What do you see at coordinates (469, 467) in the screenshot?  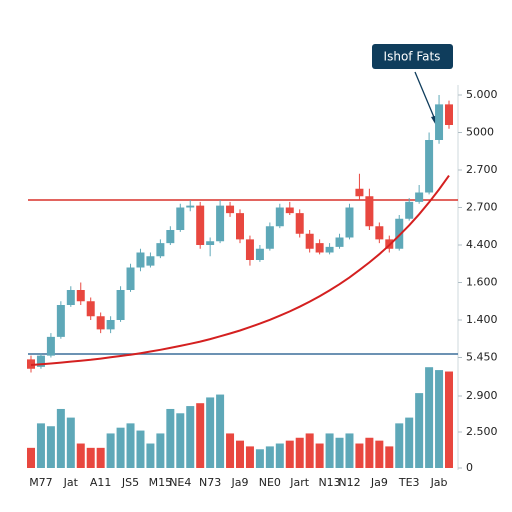 I see `volume-tick-label: 0` at bounding box center [469, 467].